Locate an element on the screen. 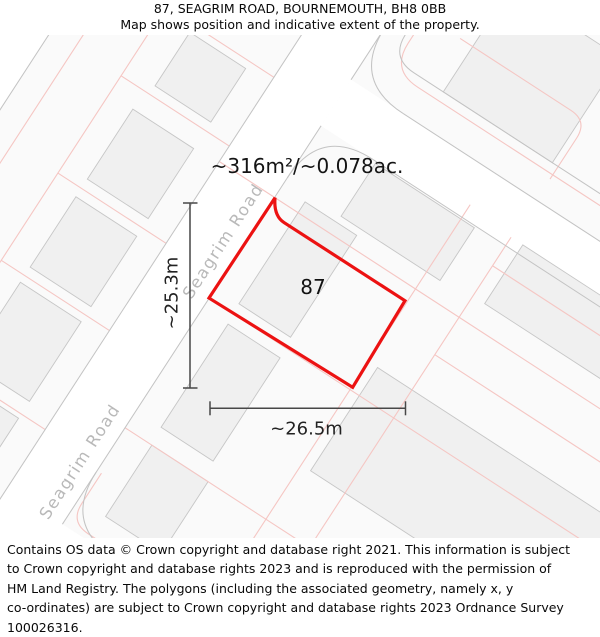  width-dimension-label: ~26.5m is located at coordinates (306, 429).